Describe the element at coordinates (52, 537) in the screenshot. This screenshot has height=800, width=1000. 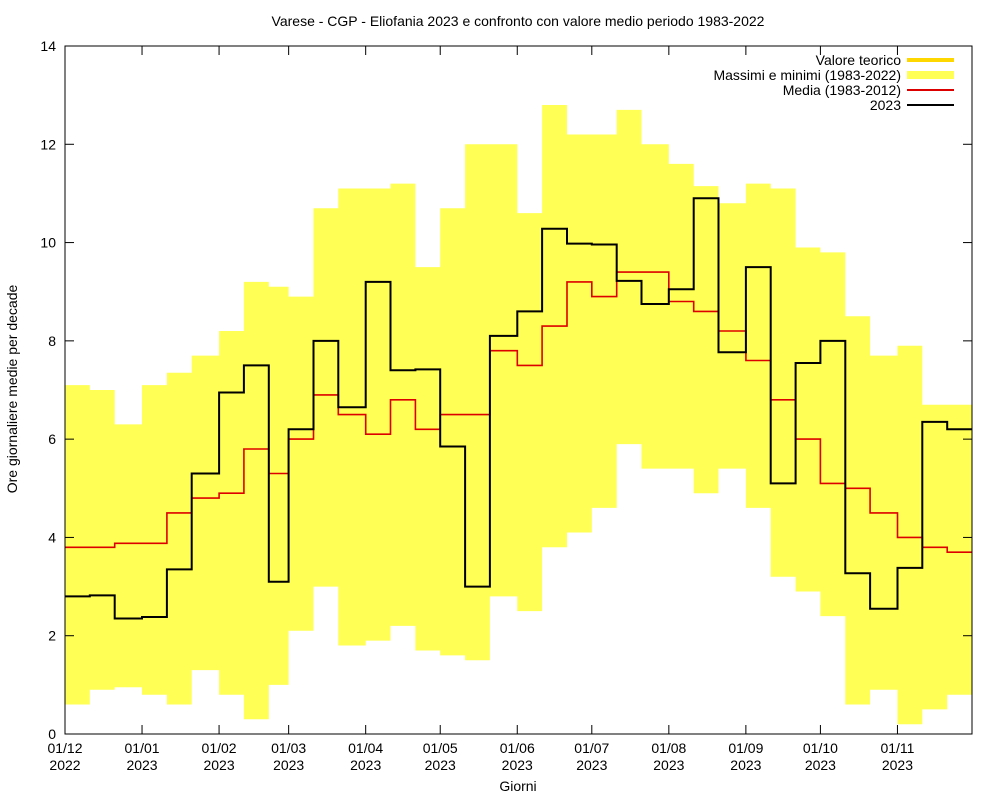
I see `y-tick-label: 4` at that location.